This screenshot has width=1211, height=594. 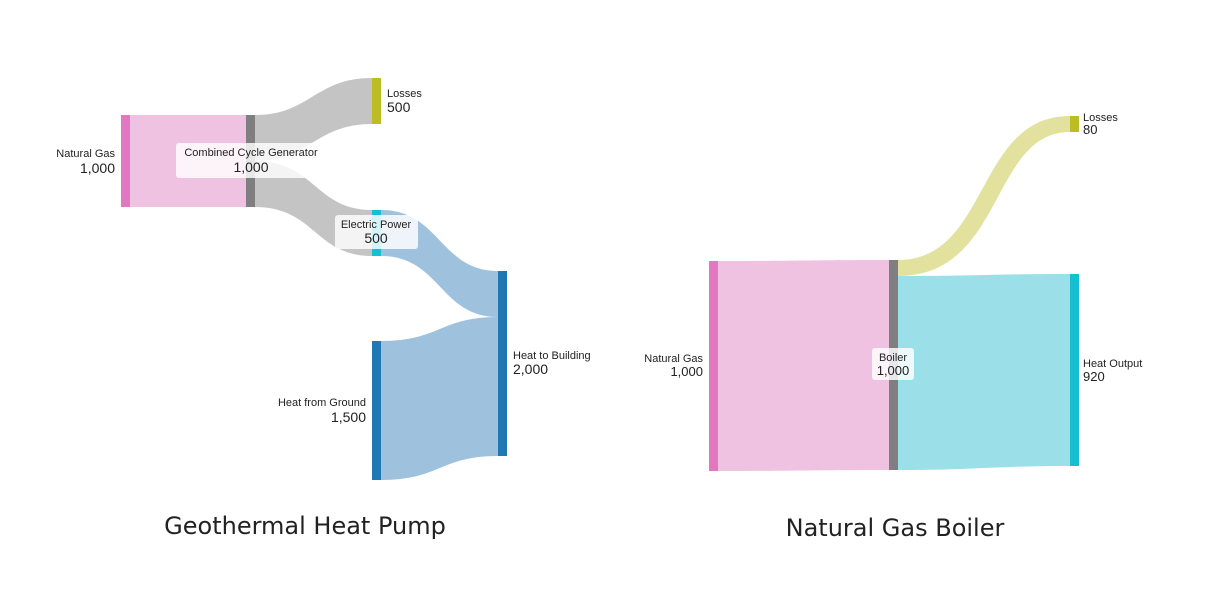 I want to click on boiler-label-background, so click(x=893, y=364).